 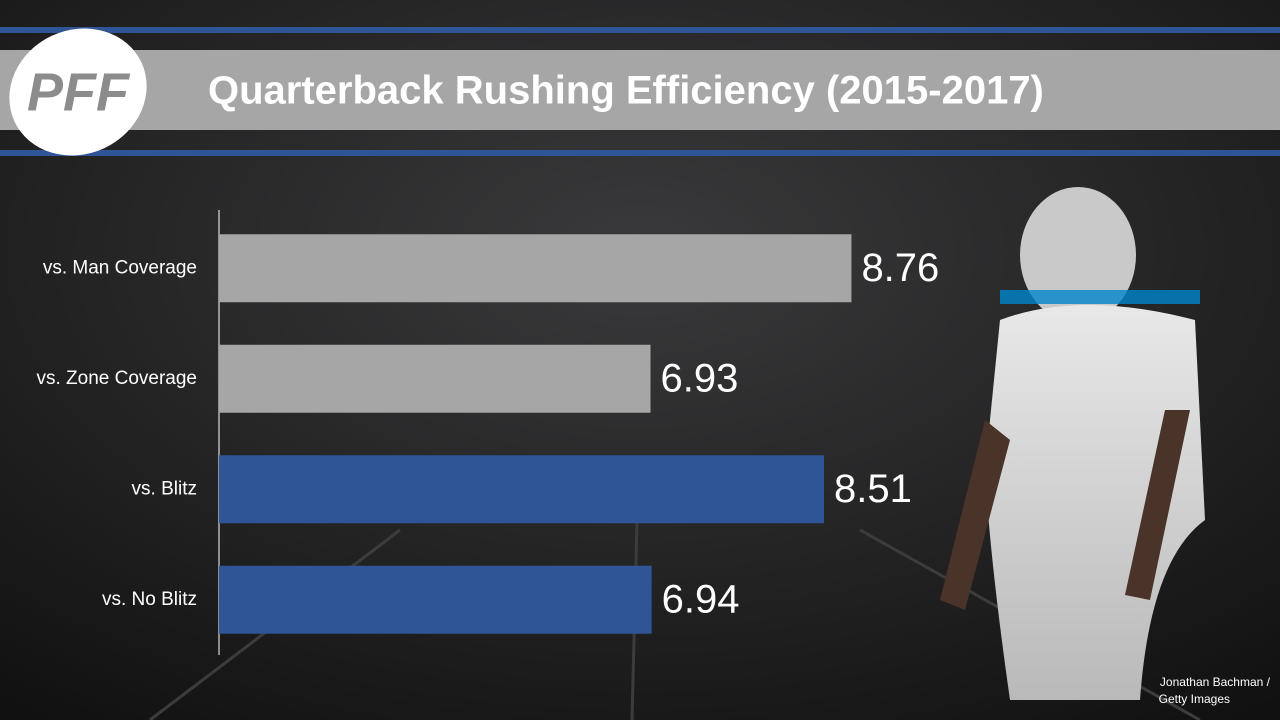 I want to click on credit: Getty Images, so click(x=1194, y=699).